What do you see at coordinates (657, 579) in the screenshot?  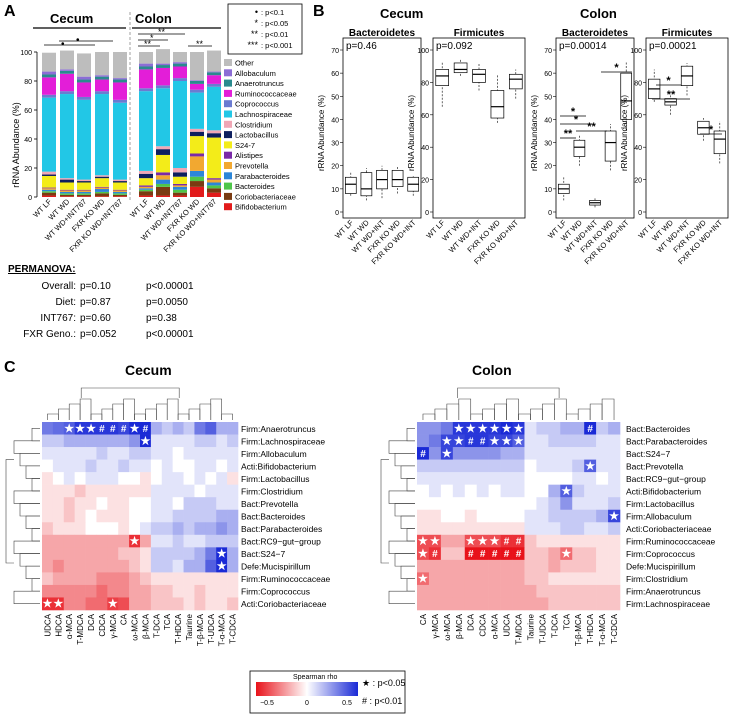 I see `heatmap-row-label: Firm:Clostridium` at bounding box center [657, 579].